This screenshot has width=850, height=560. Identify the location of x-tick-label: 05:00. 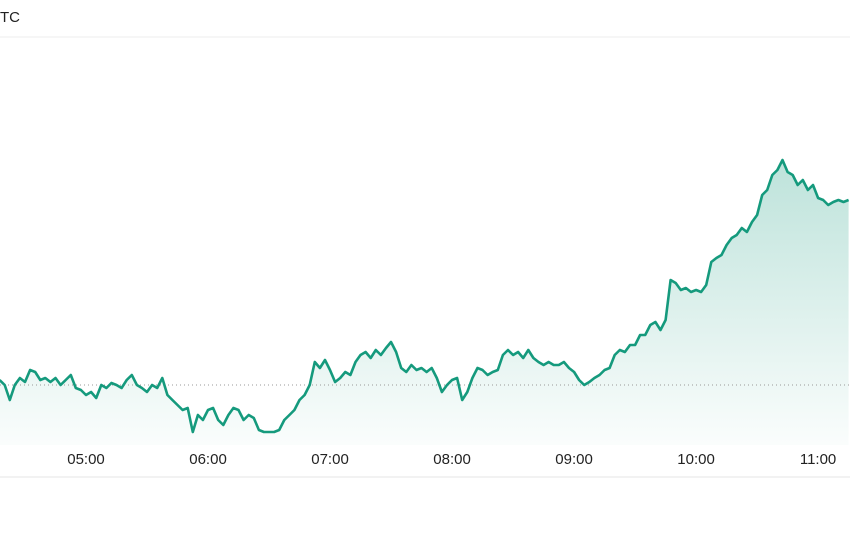
(86, 459).